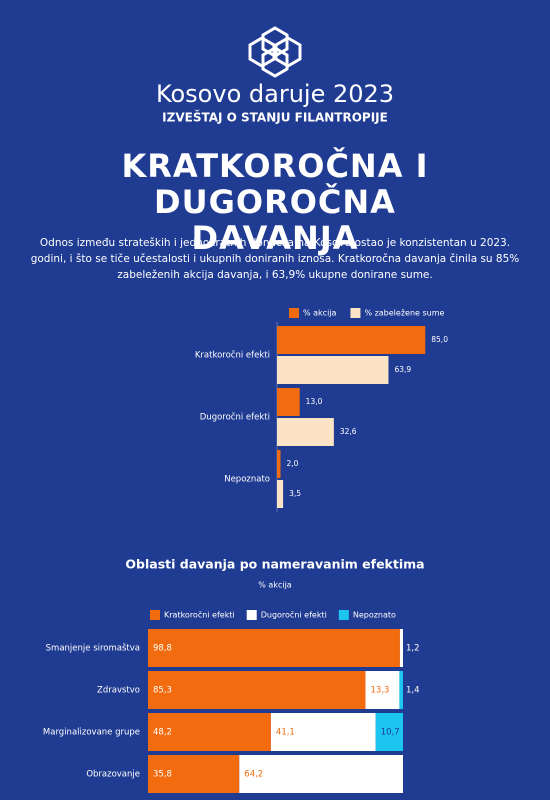 Image resolution: width=550 pixels, height=800 pixels. What do you see at coordinates (314, 401) in the screenshot?
I see `value-label: 13,0` at bounding box center [314, 401].